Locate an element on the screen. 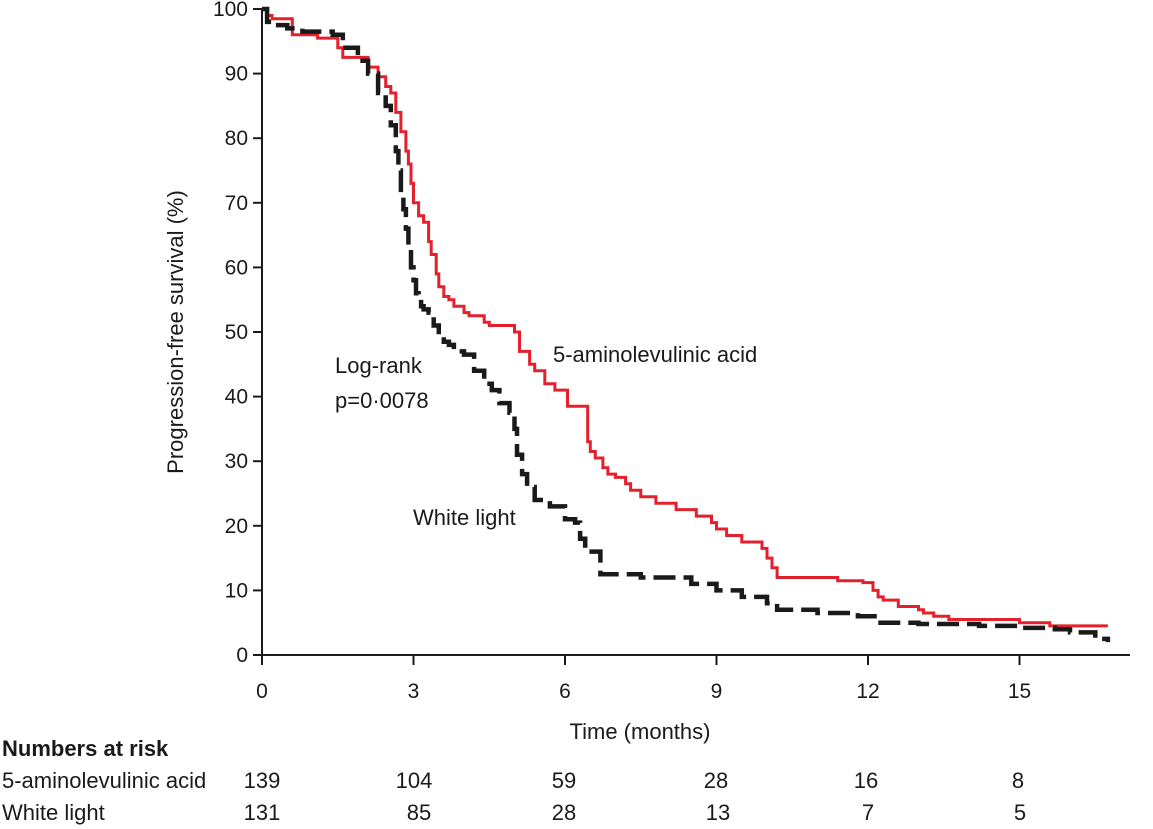 This screenshot has height=829, width=1153. x-tick-label: 0 is located at coordinates (262, 691).